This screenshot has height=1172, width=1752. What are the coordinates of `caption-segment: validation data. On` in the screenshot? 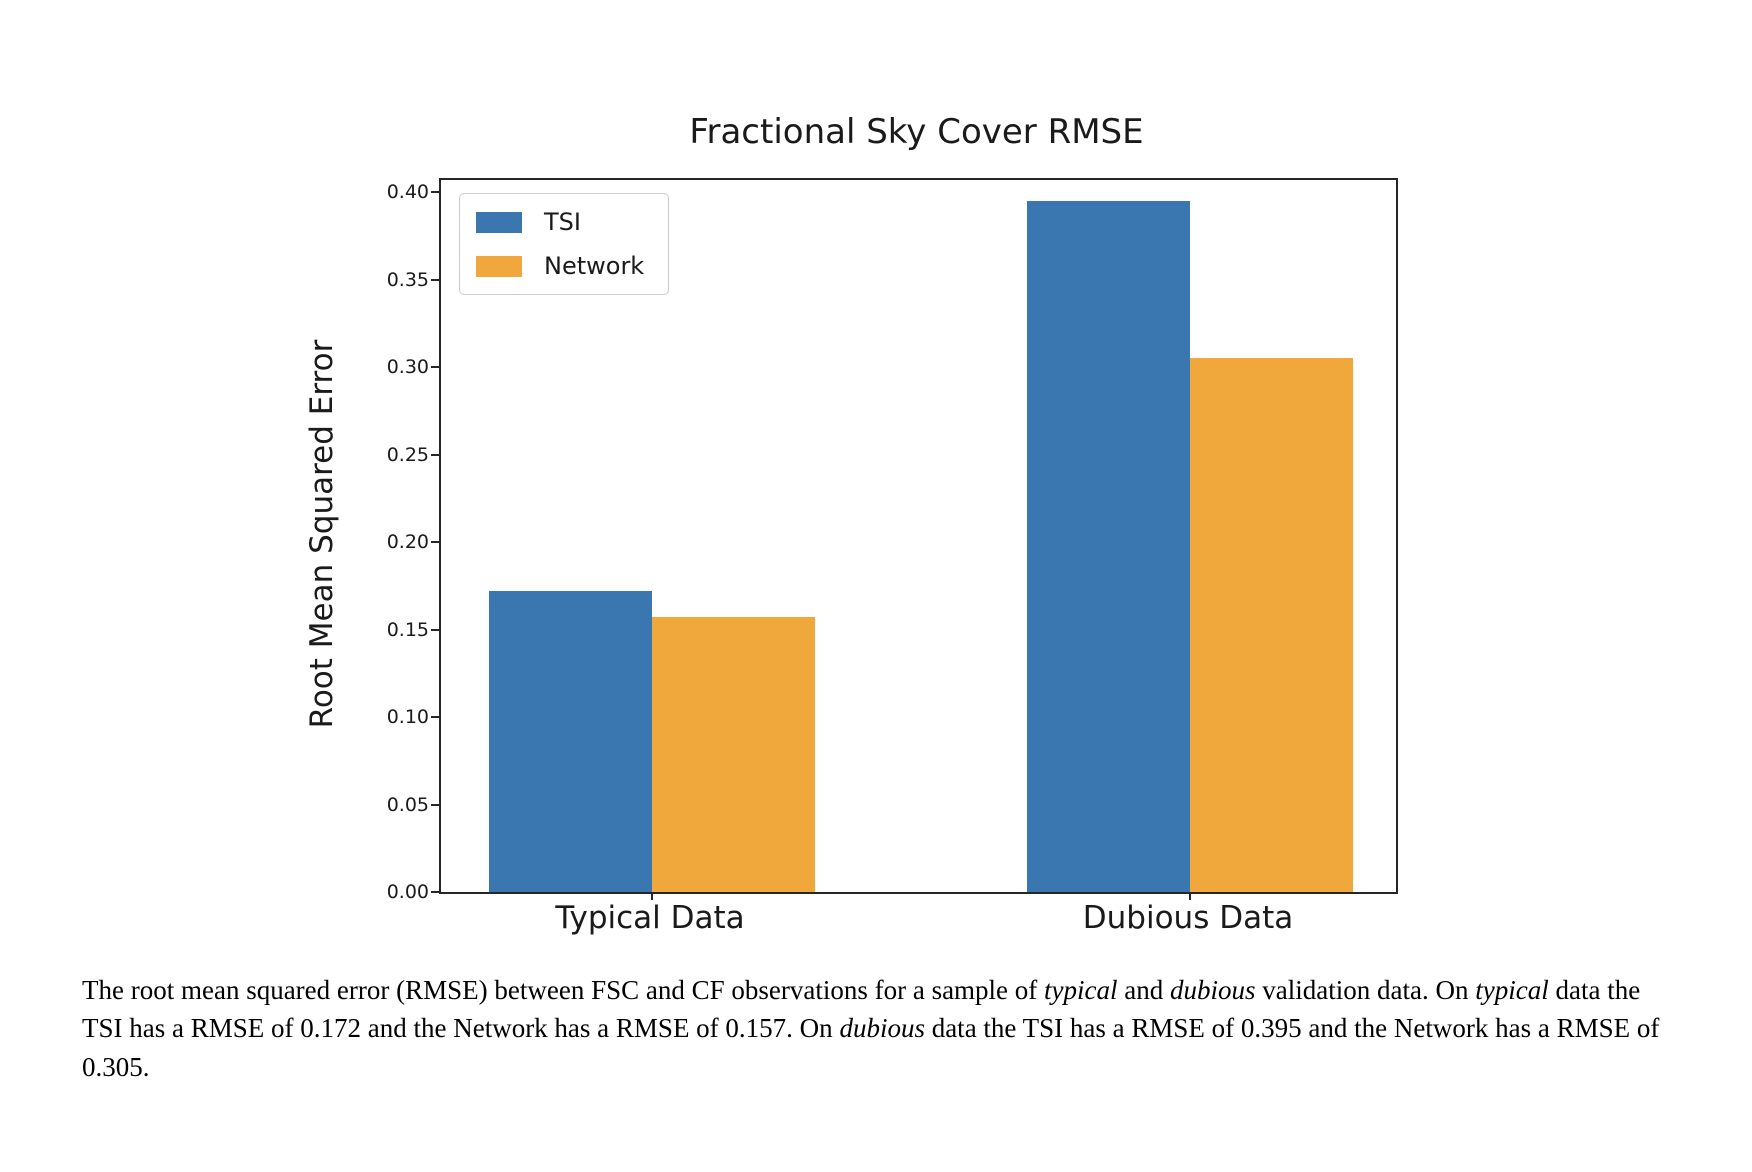 It's located at (1365, 990).